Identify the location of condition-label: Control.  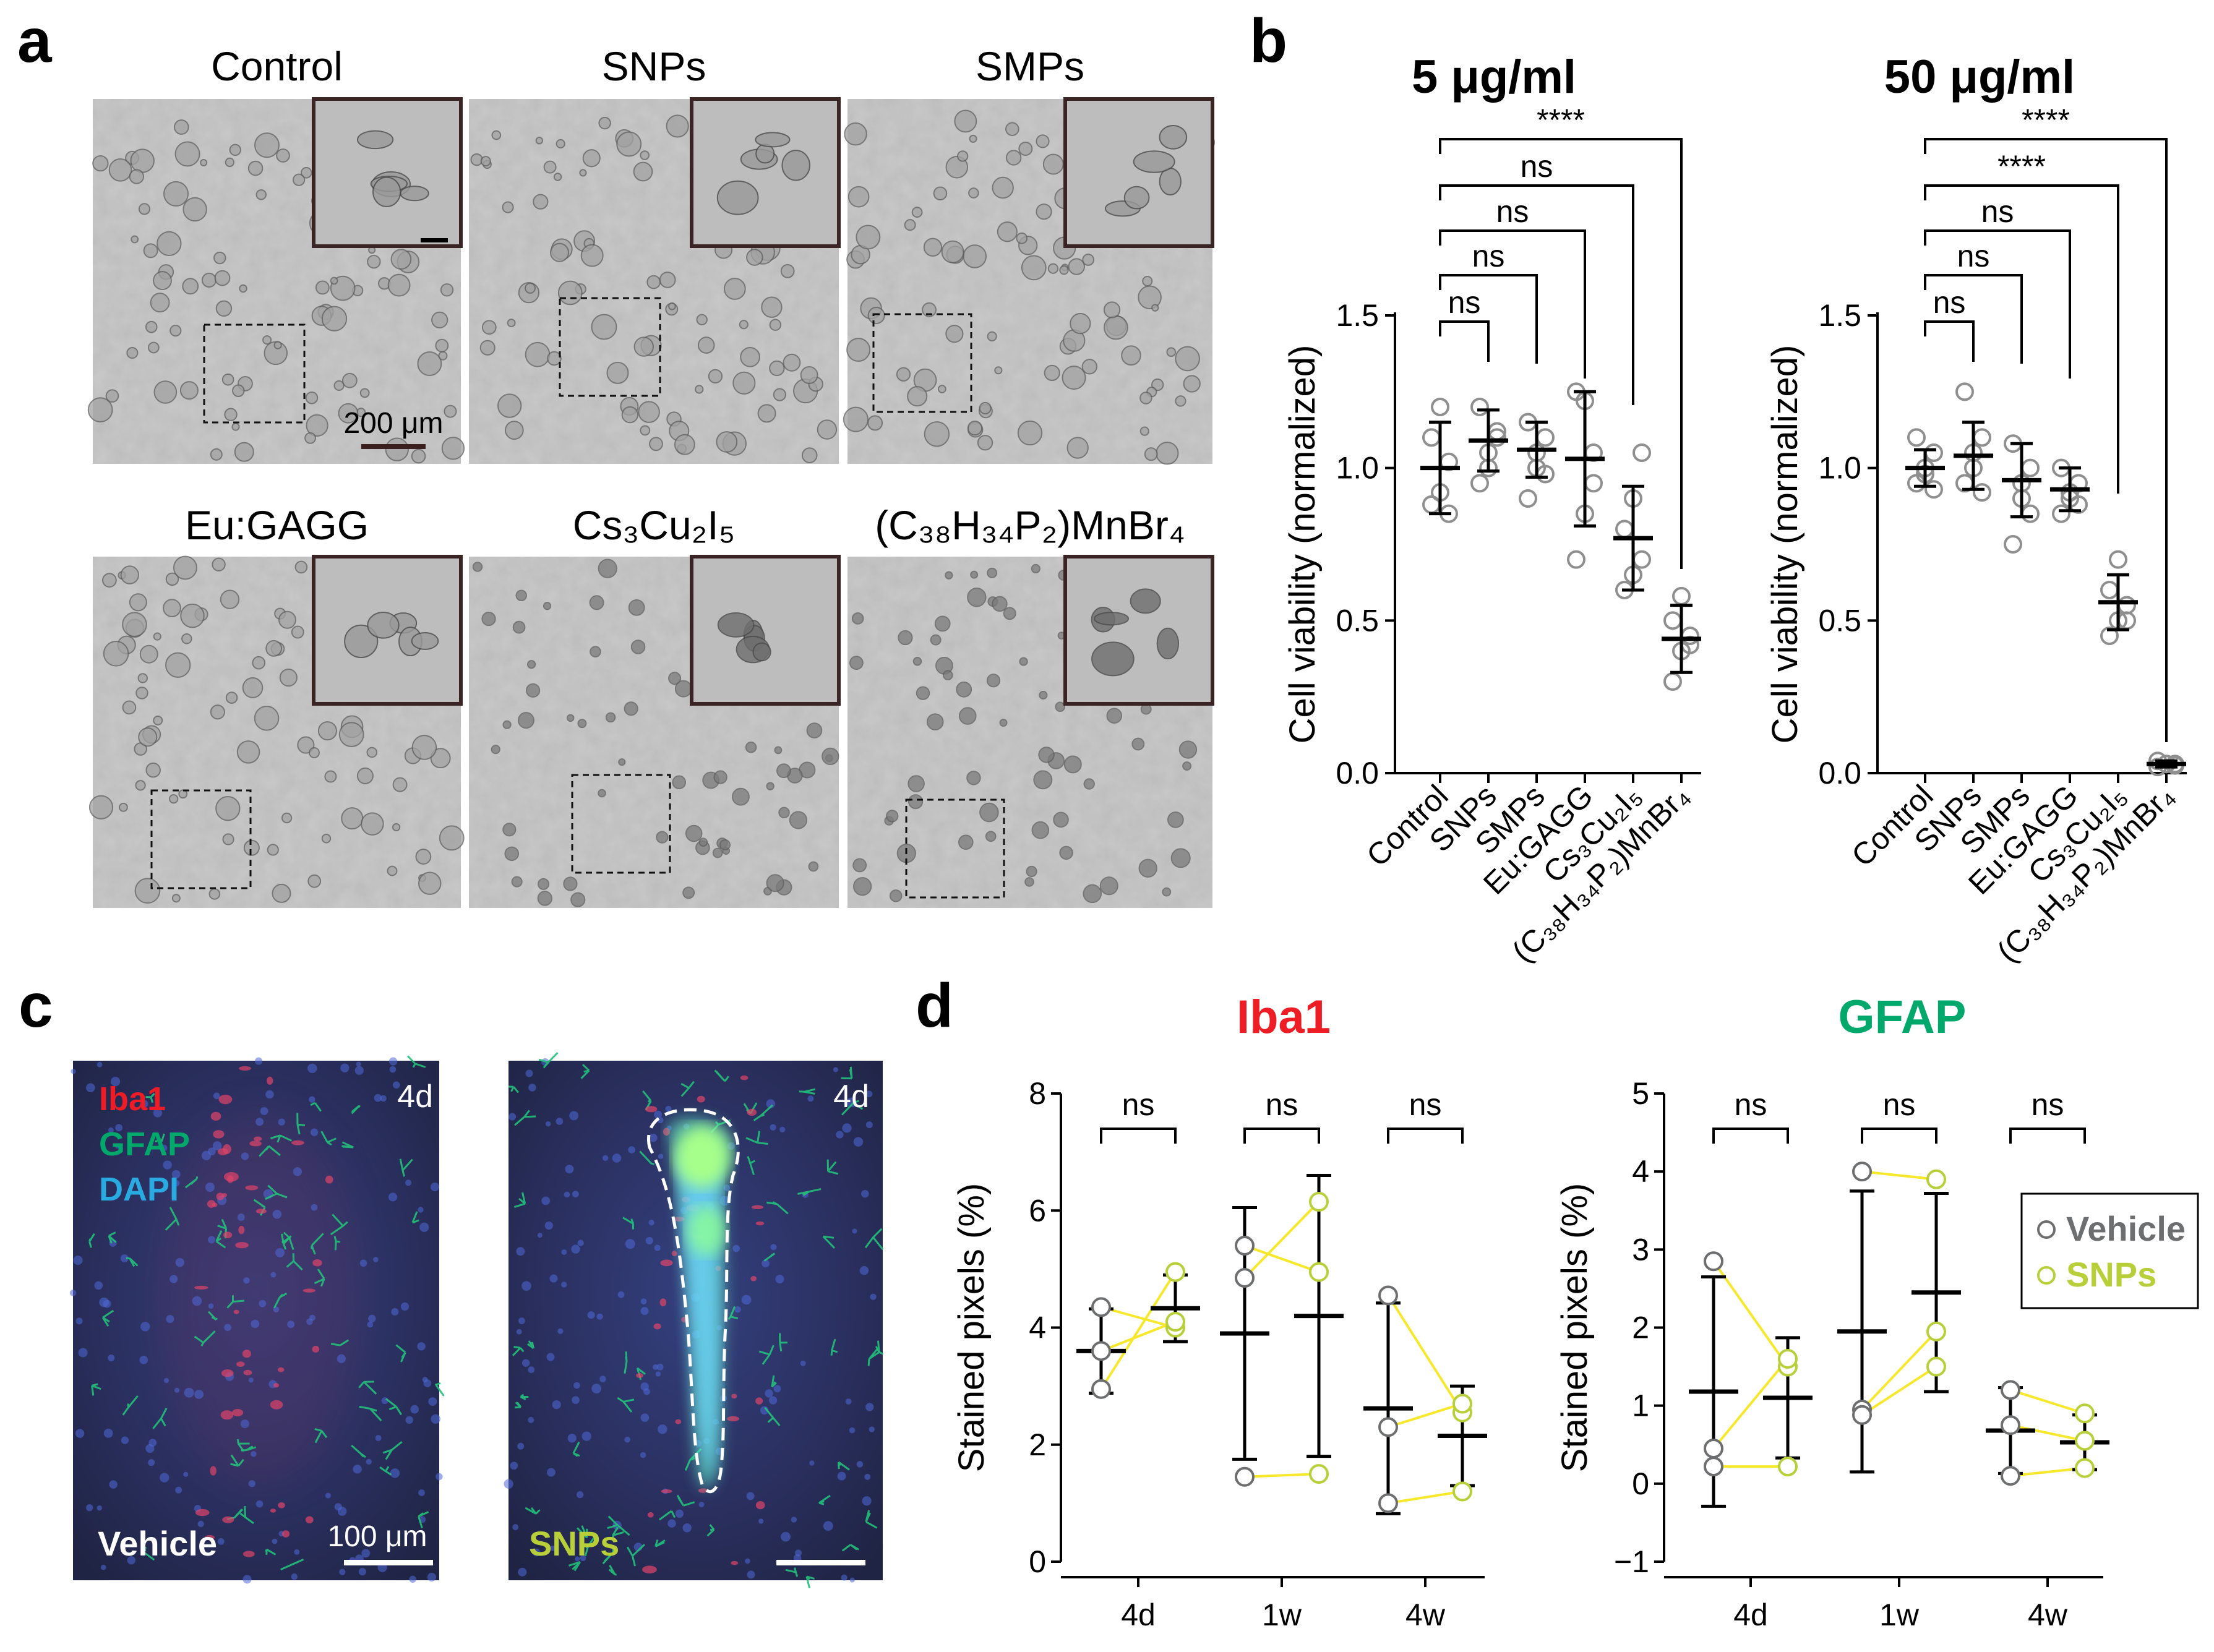
(277, 66).